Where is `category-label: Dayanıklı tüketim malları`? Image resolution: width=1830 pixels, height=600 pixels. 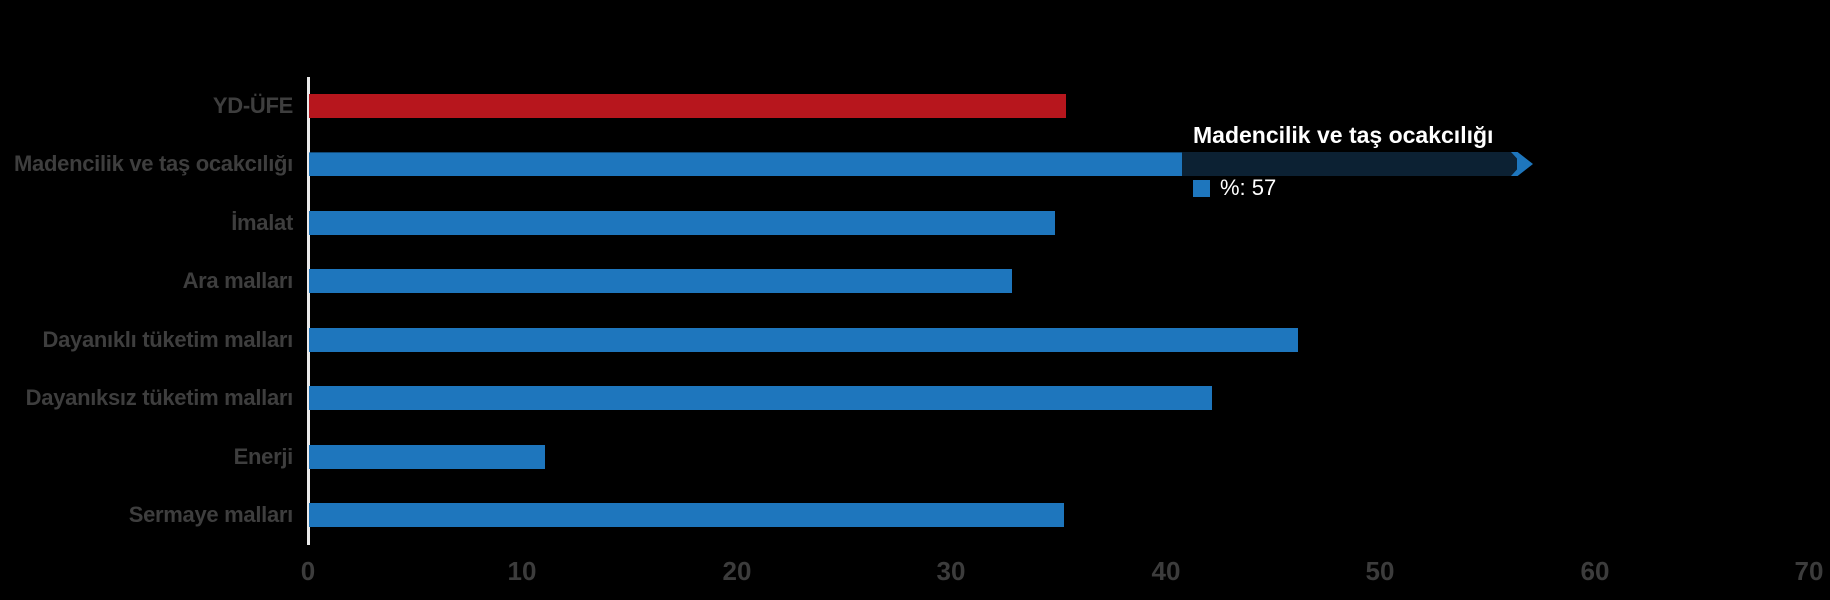
category-label: Dayanıklı tüketim malları is located at coordinates (168, 339).